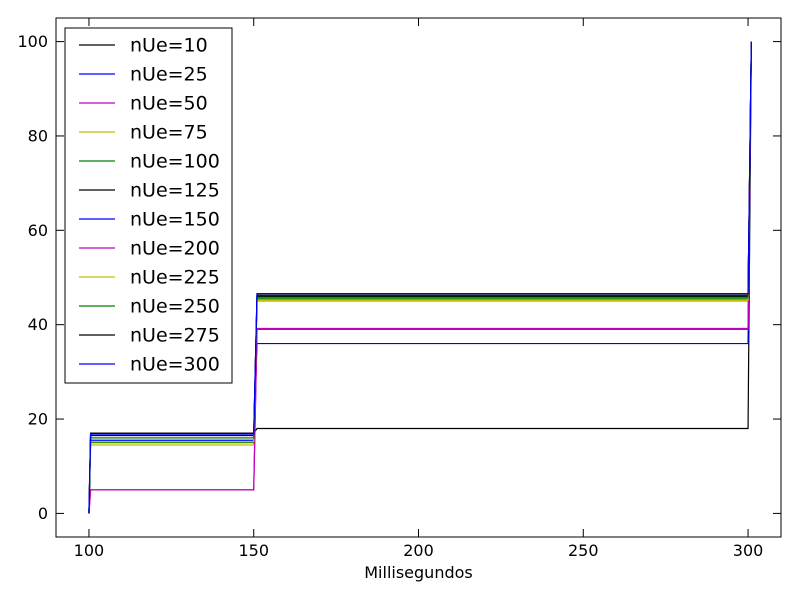 The image size is (800, 604). What do you see at coordinates (38, 324) in the screenshot?
I see `y-tick-label: 40` at bounding box center [38, 324].